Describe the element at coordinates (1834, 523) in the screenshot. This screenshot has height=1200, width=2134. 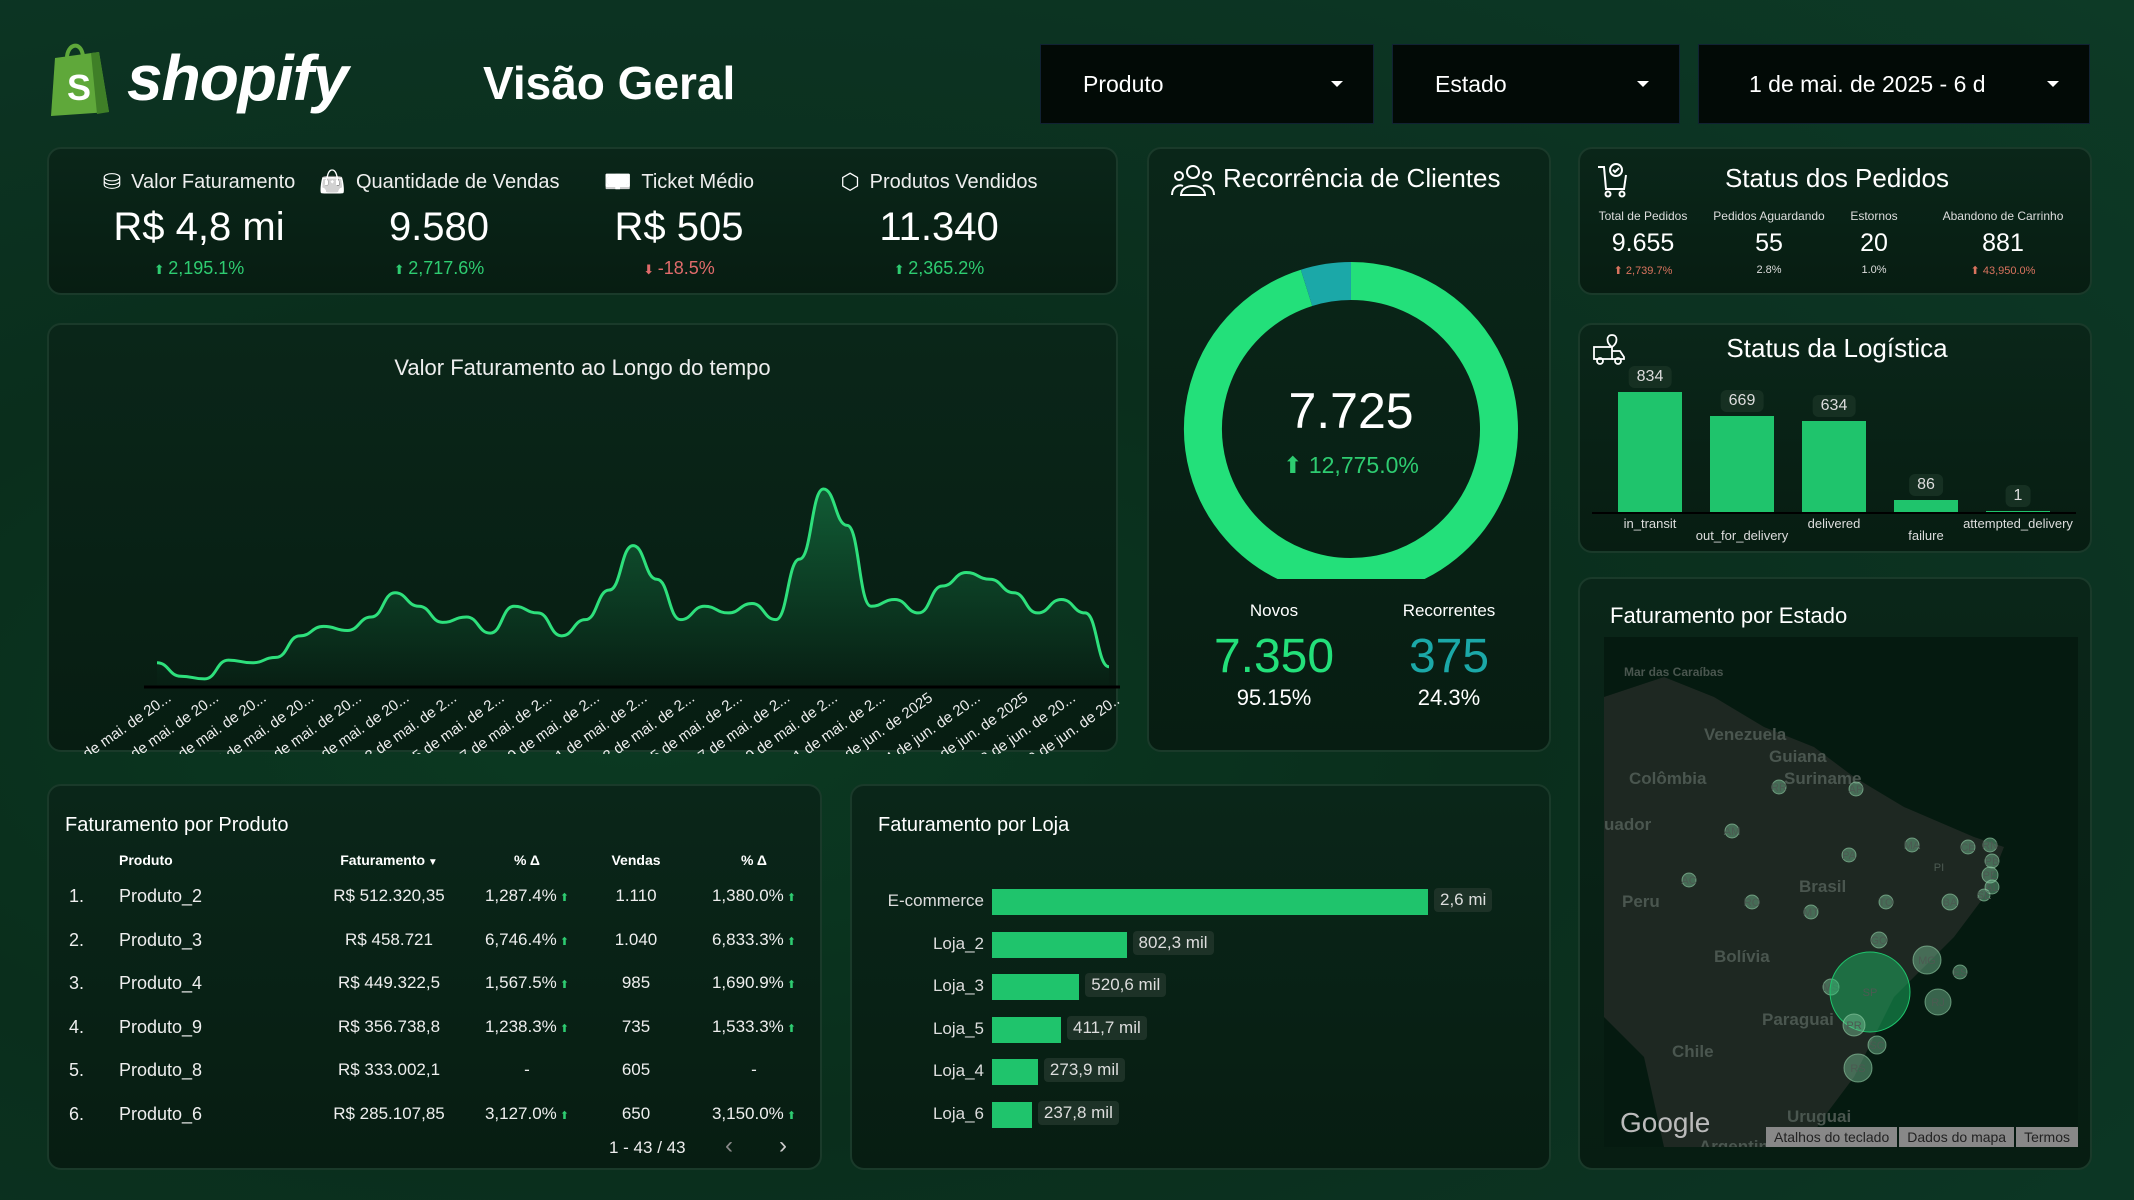
I see `x-tick-label: delivered` at that location.